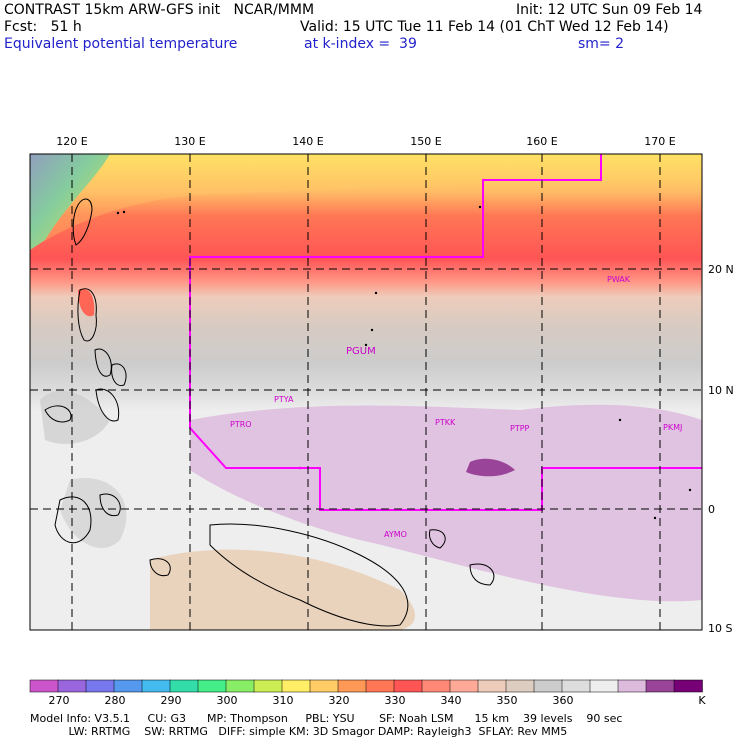 This screenshot has height=740, width=740. Describe the element at coordinates (121, 44) in the screenshot. I see `field-name: Equivalent potential temperature` at that location.